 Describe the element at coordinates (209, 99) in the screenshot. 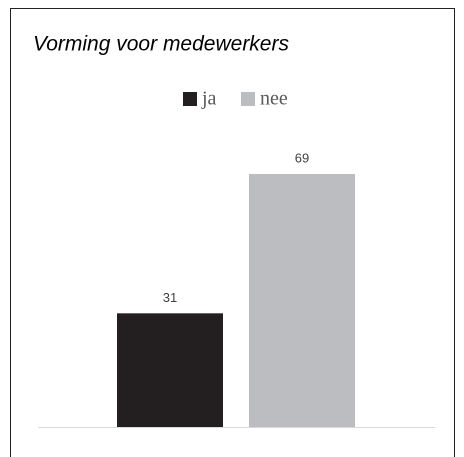

I see `legend-label: ja` at that location.